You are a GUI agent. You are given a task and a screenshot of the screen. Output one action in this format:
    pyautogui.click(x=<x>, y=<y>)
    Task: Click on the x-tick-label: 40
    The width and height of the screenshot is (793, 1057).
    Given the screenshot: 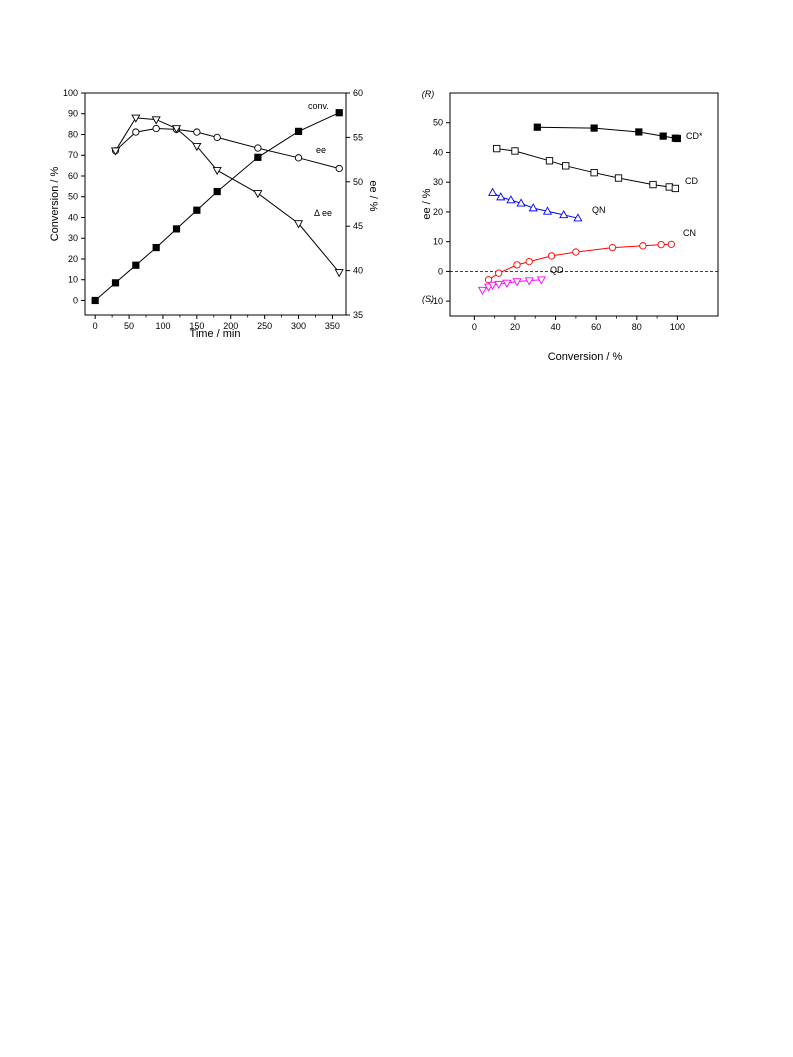 What is the action you would take?
    pyautogui.click(x=556, y=327)
    